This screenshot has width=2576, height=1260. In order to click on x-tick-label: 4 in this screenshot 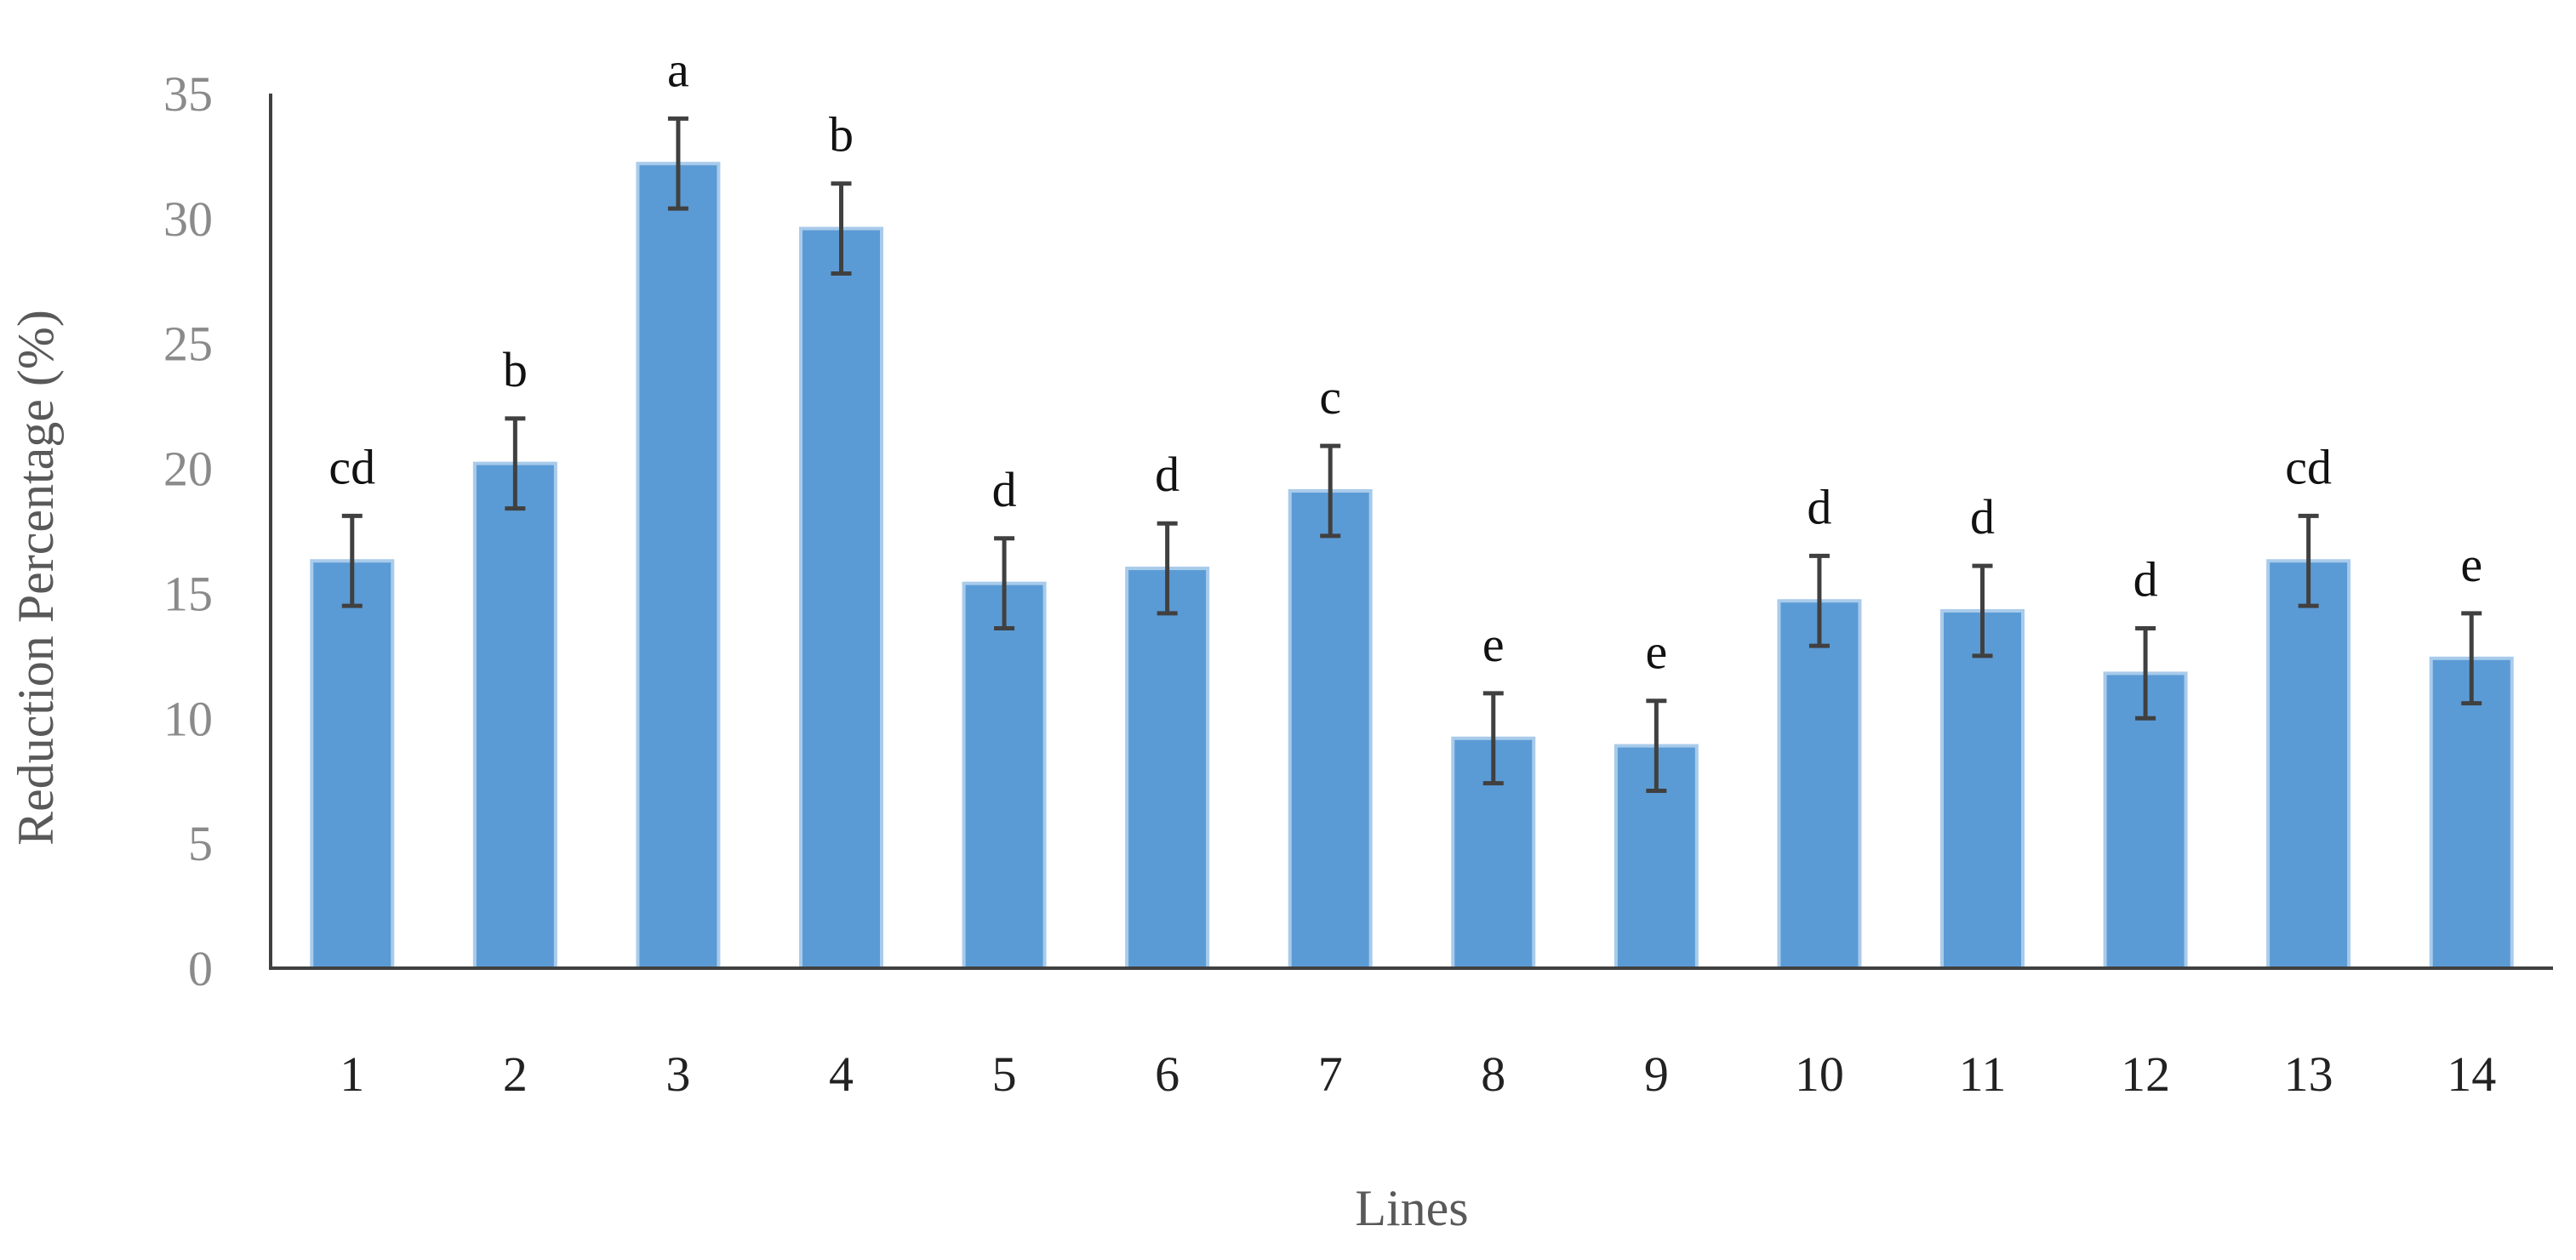, I will do `click(841, 1074)`.